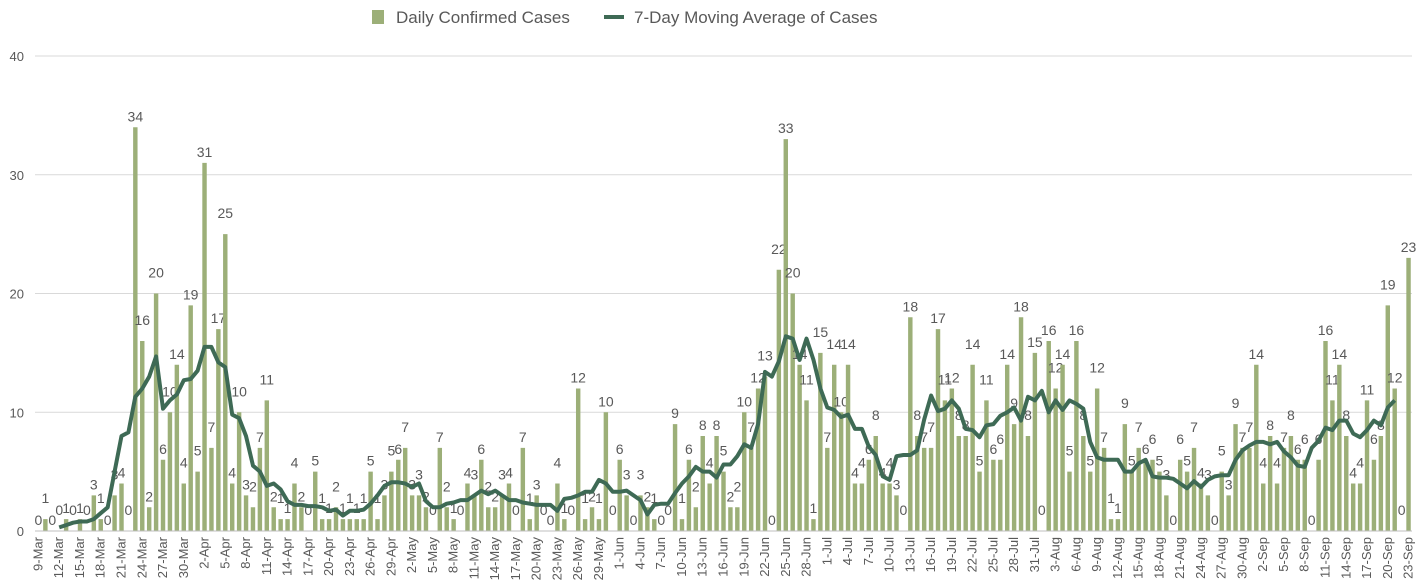 This screenshot has height=588, width=1424. What do you see at coordinates (204, 552) in the screenshot?
I see `x-tick-label: 2-Apr` at bounding box center [204, 552].